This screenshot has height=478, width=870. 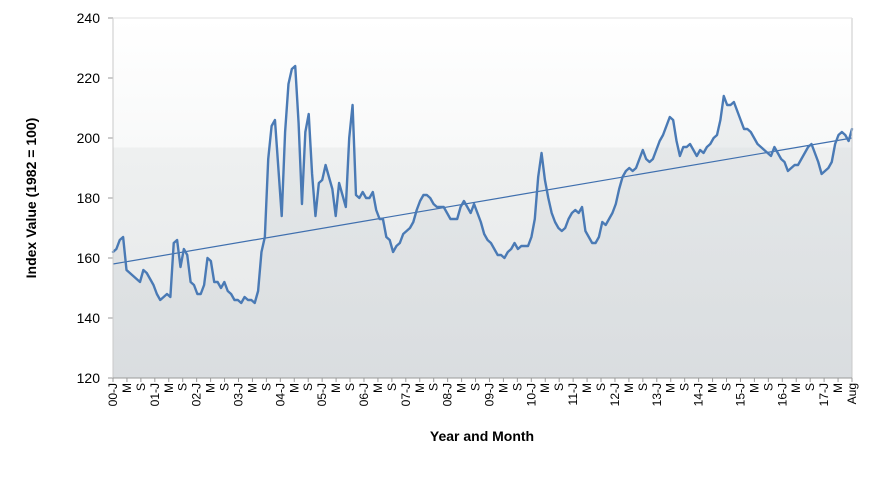 I want to click on x-tick-label: 17-J, so click(x=824, y=394).